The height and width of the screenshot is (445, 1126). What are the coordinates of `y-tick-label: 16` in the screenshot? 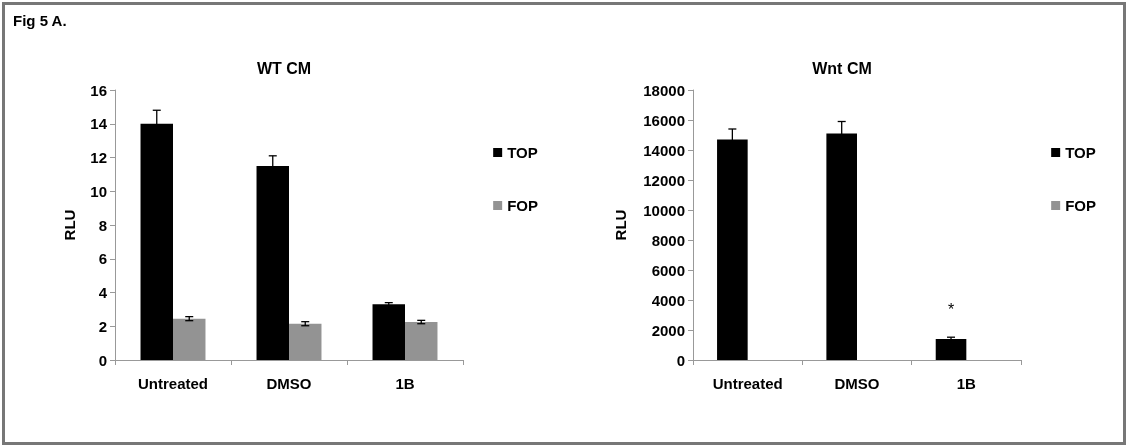 It's located at (98, 90).